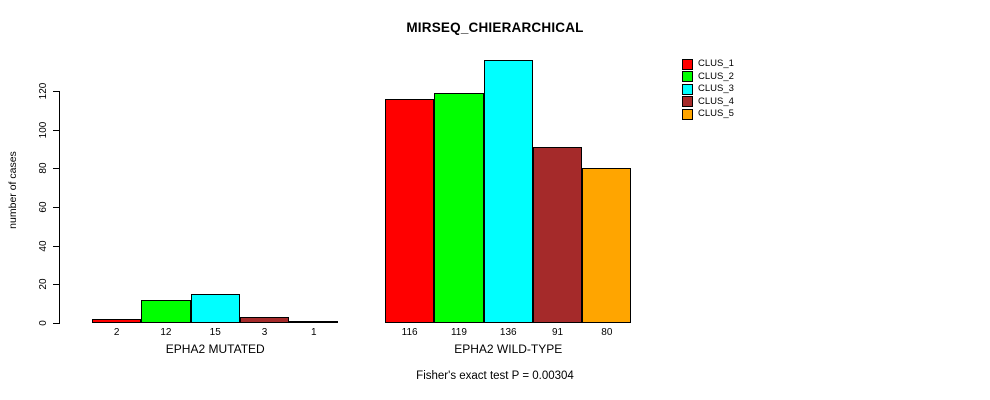 Image resolution: width=990 pixels, height=400 pixels. Describe the element at coordinates (215, 332) in the screenshot. I see `bar-value-label: 15` at that location.